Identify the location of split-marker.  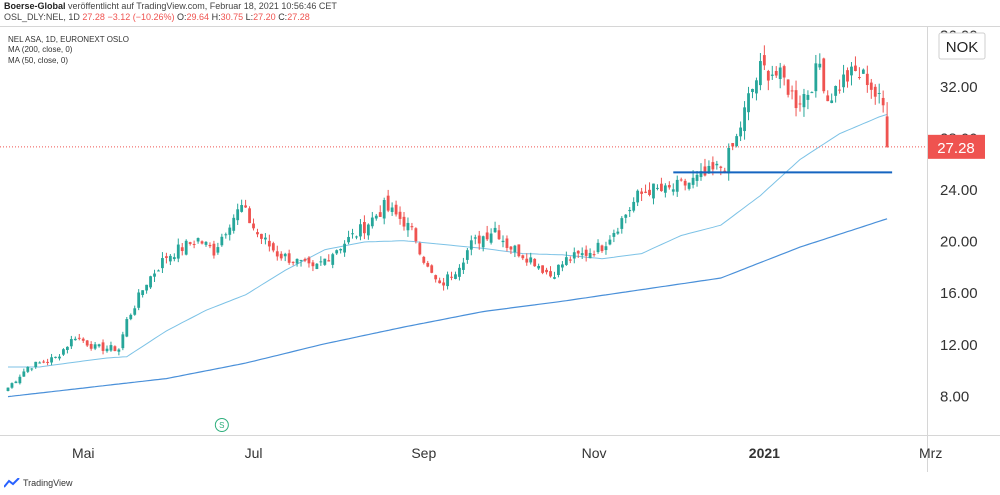
(221, 425).